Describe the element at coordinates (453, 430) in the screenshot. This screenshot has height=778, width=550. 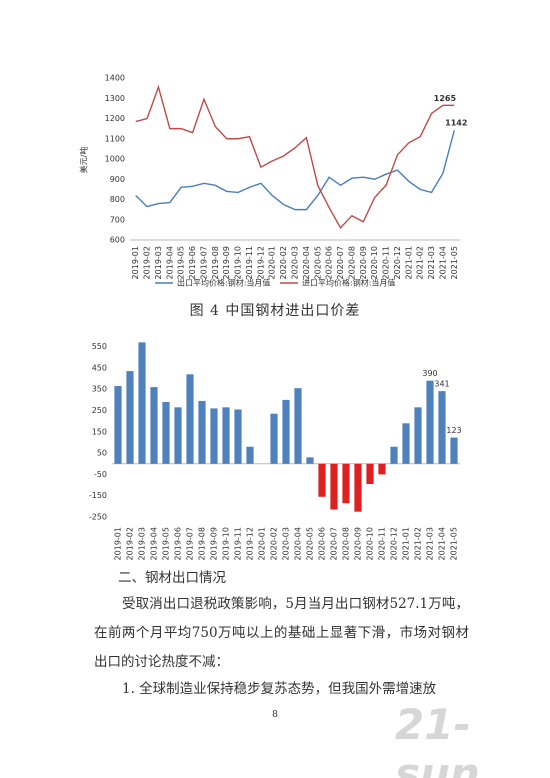
I see `data-label: 123` at that location.